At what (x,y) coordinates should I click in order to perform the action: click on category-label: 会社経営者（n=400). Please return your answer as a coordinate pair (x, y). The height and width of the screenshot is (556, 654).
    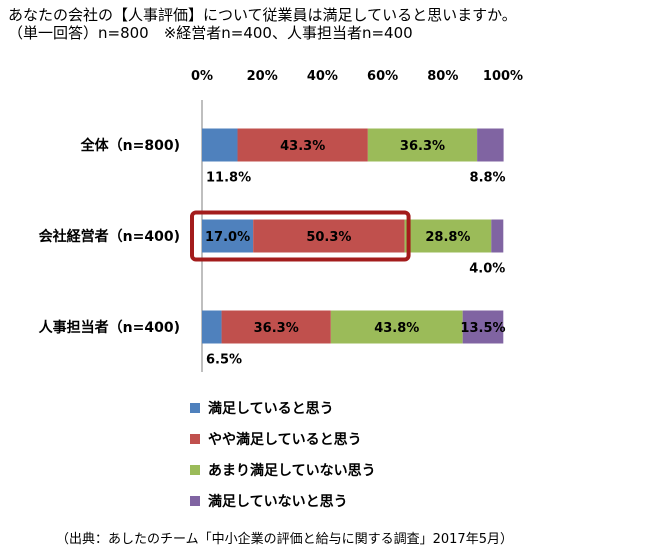
    Looking at the image, I should click on (109, 236).